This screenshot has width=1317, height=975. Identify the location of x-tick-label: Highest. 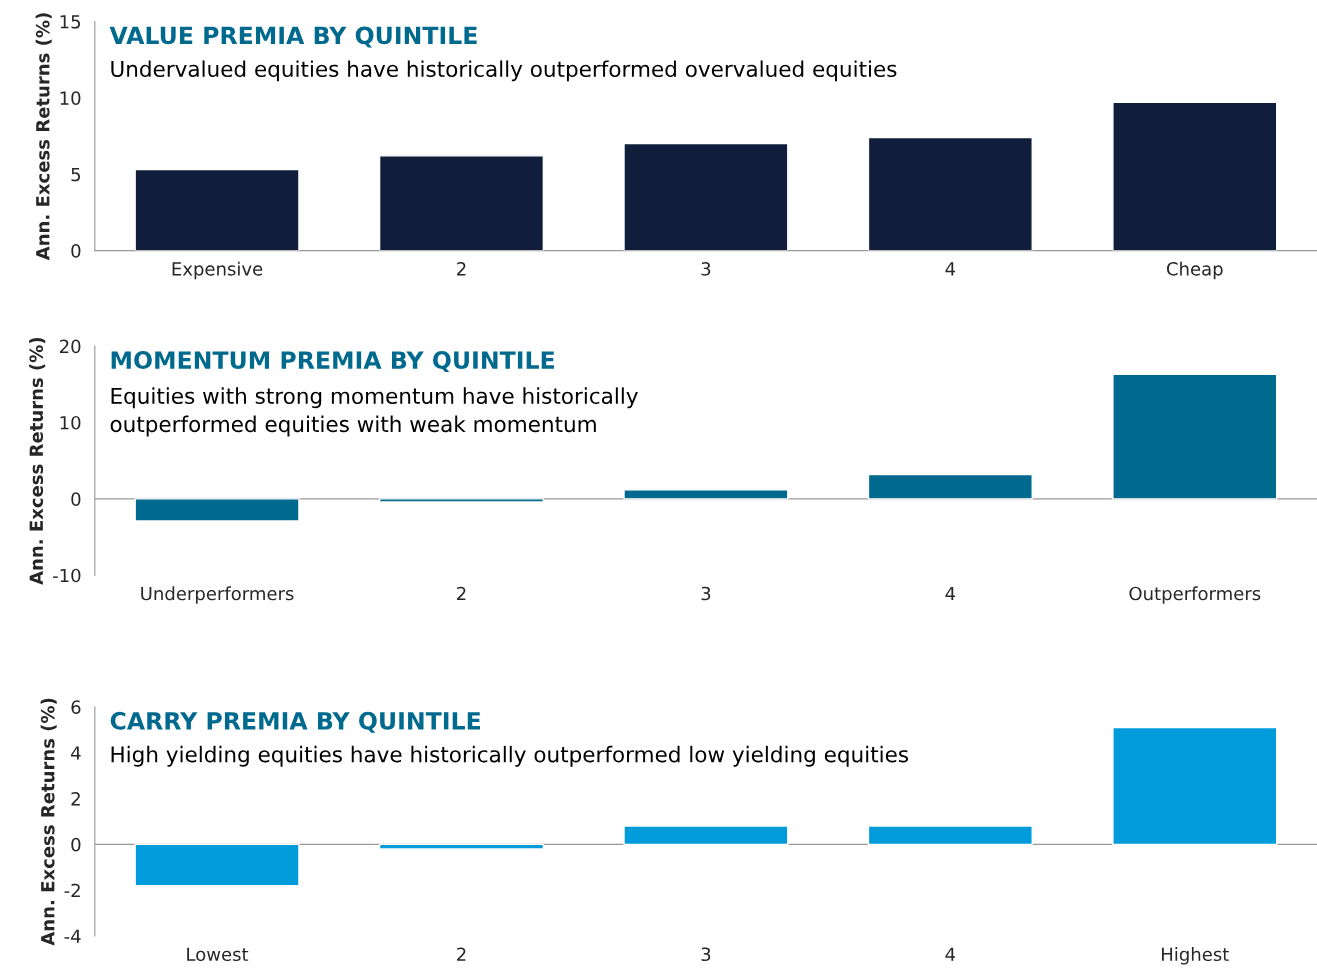
(1195, 956).